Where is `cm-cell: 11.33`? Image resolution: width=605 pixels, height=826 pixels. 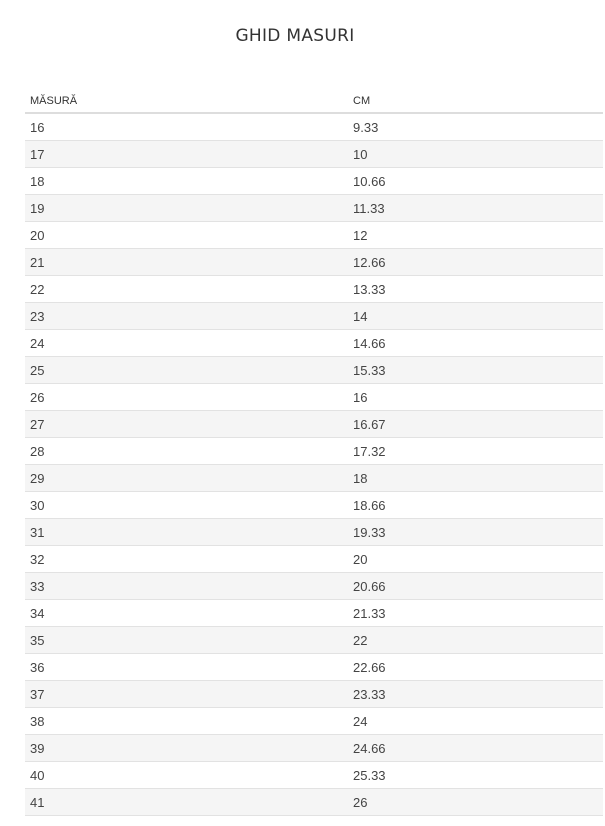
cm-cell: 11.33 is located at coordinates (475, 208).